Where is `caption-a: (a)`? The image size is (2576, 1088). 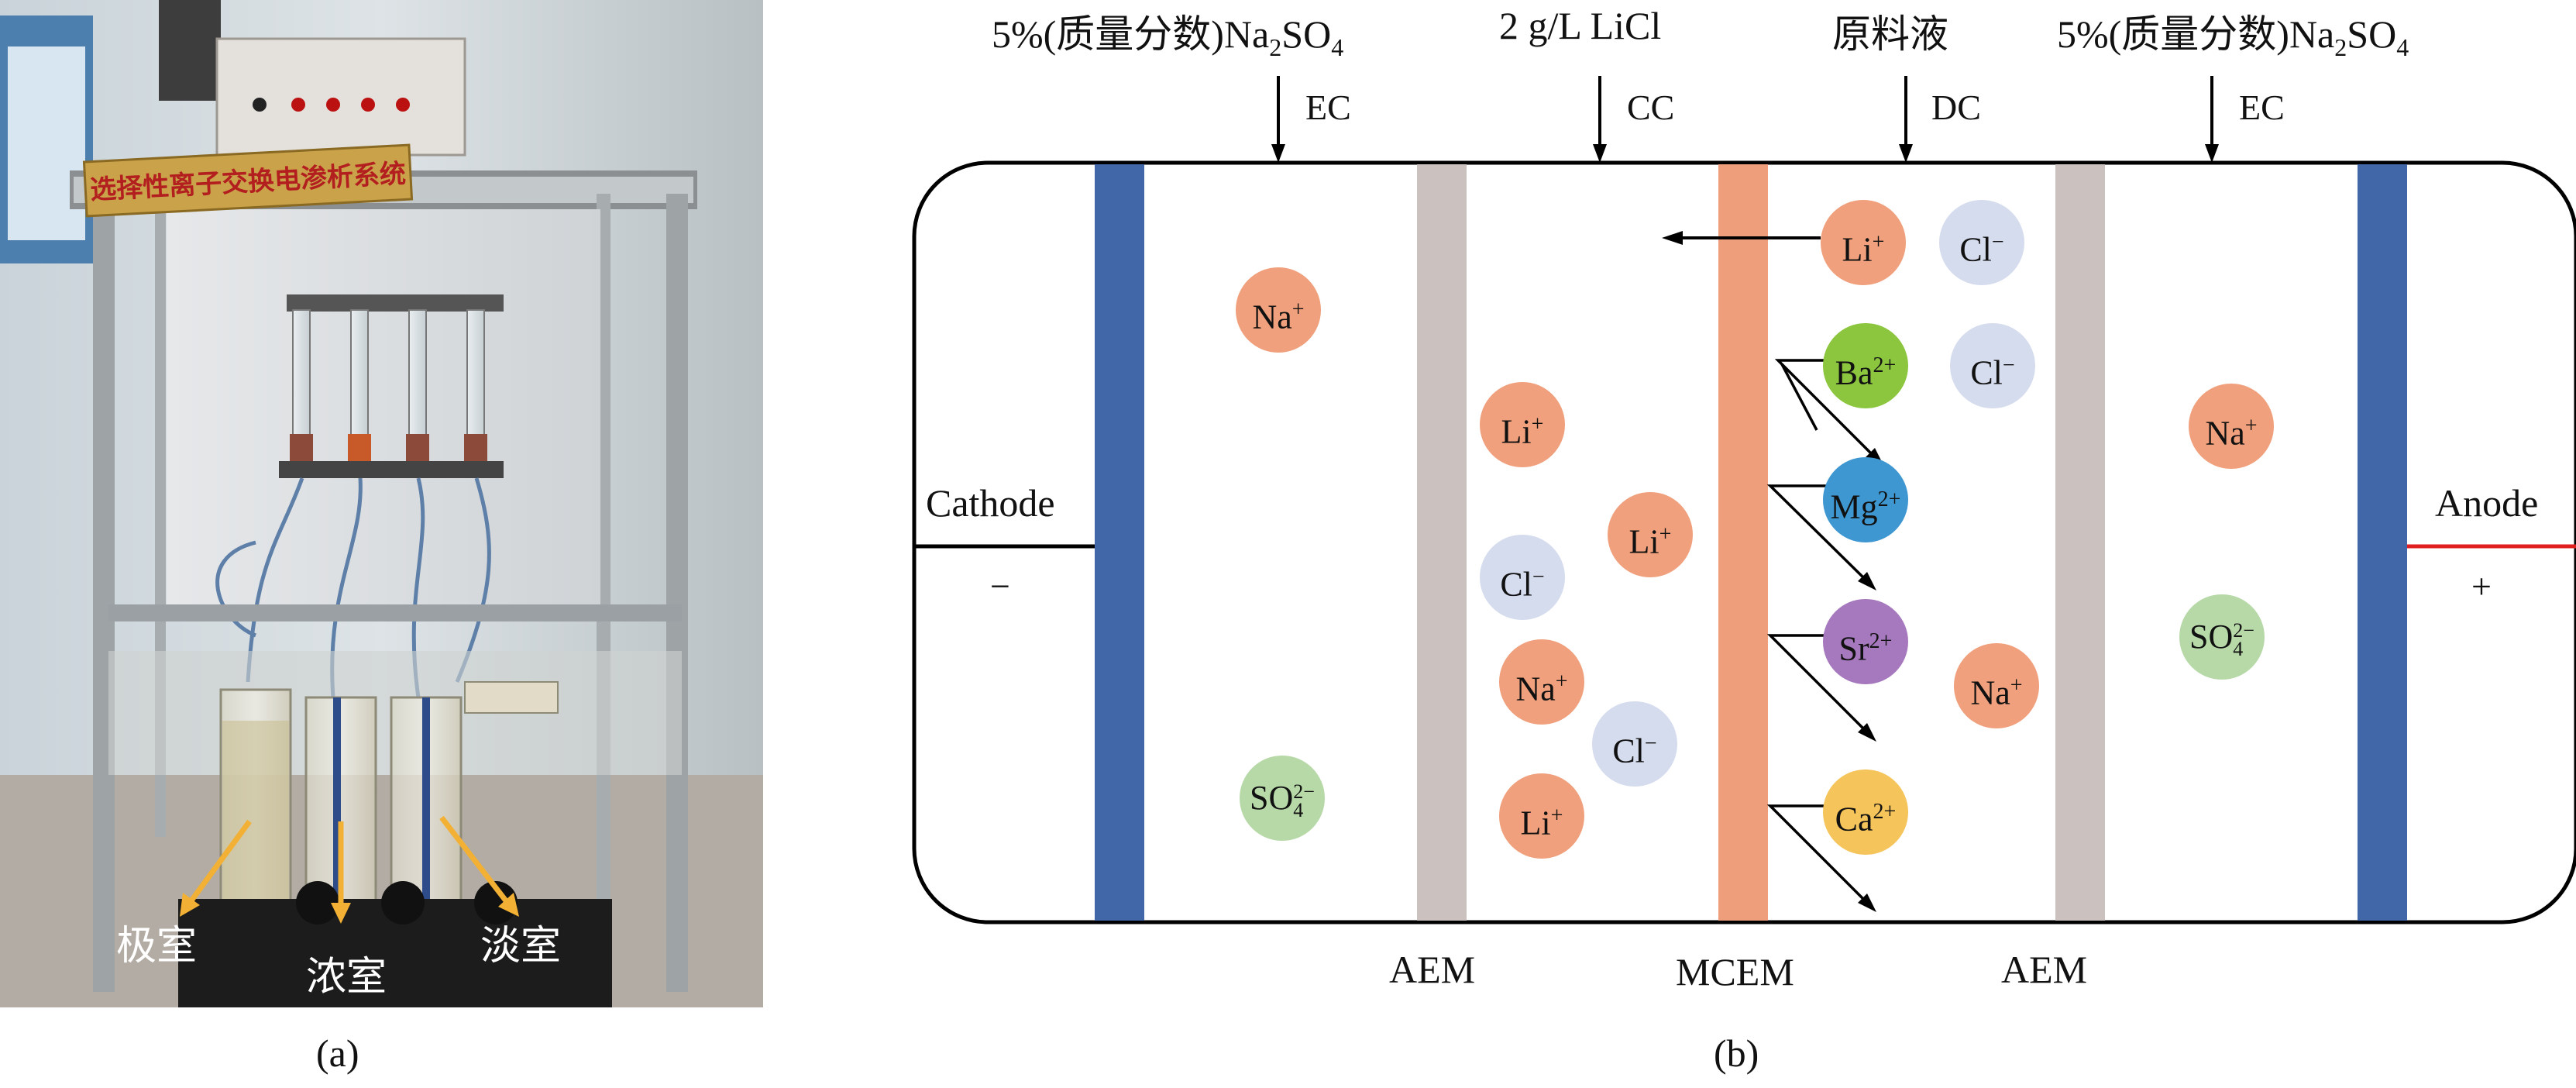 caption-a: (a) is located at coordinates (337, 1053).